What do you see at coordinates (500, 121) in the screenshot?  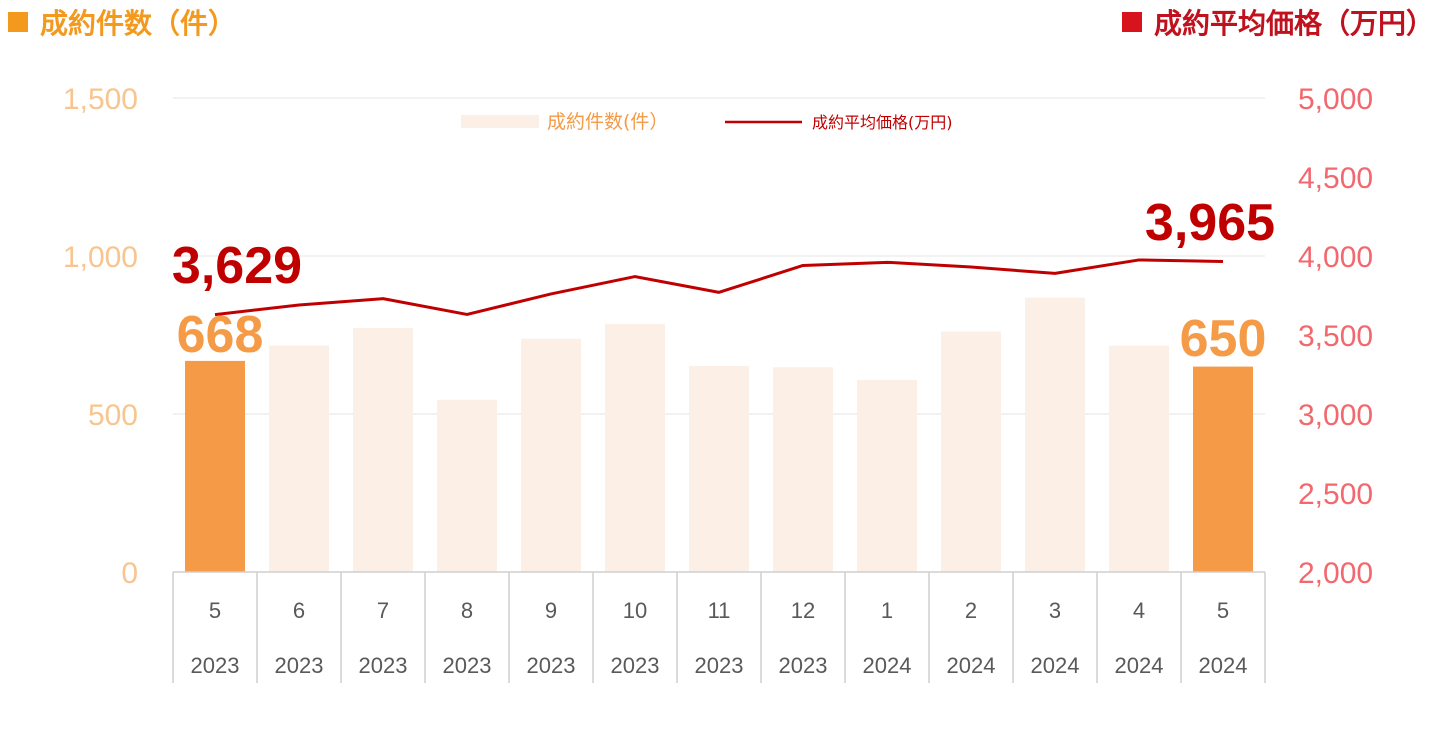 I see `legend-bar-swatch` at bounding box center [500, 121].